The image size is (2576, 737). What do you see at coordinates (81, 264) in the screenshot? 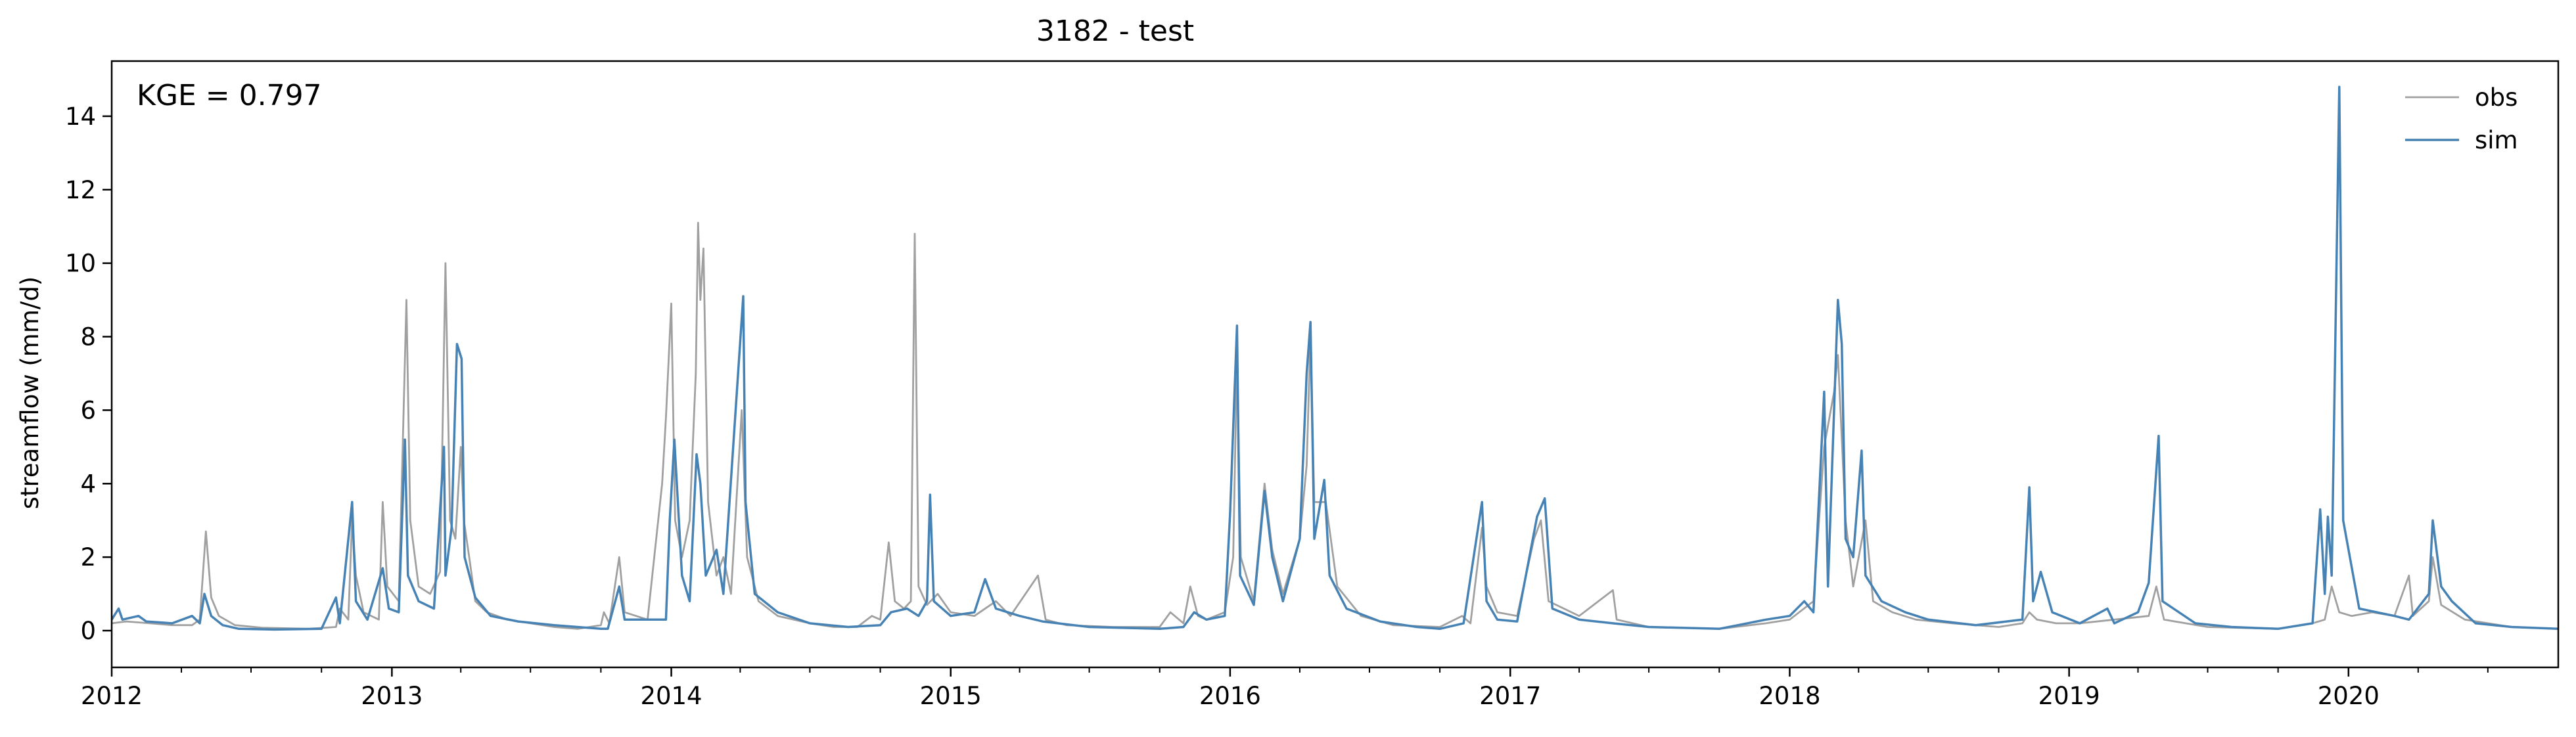
I see `y-tick-label: 10` at bounding box center [81, 264].